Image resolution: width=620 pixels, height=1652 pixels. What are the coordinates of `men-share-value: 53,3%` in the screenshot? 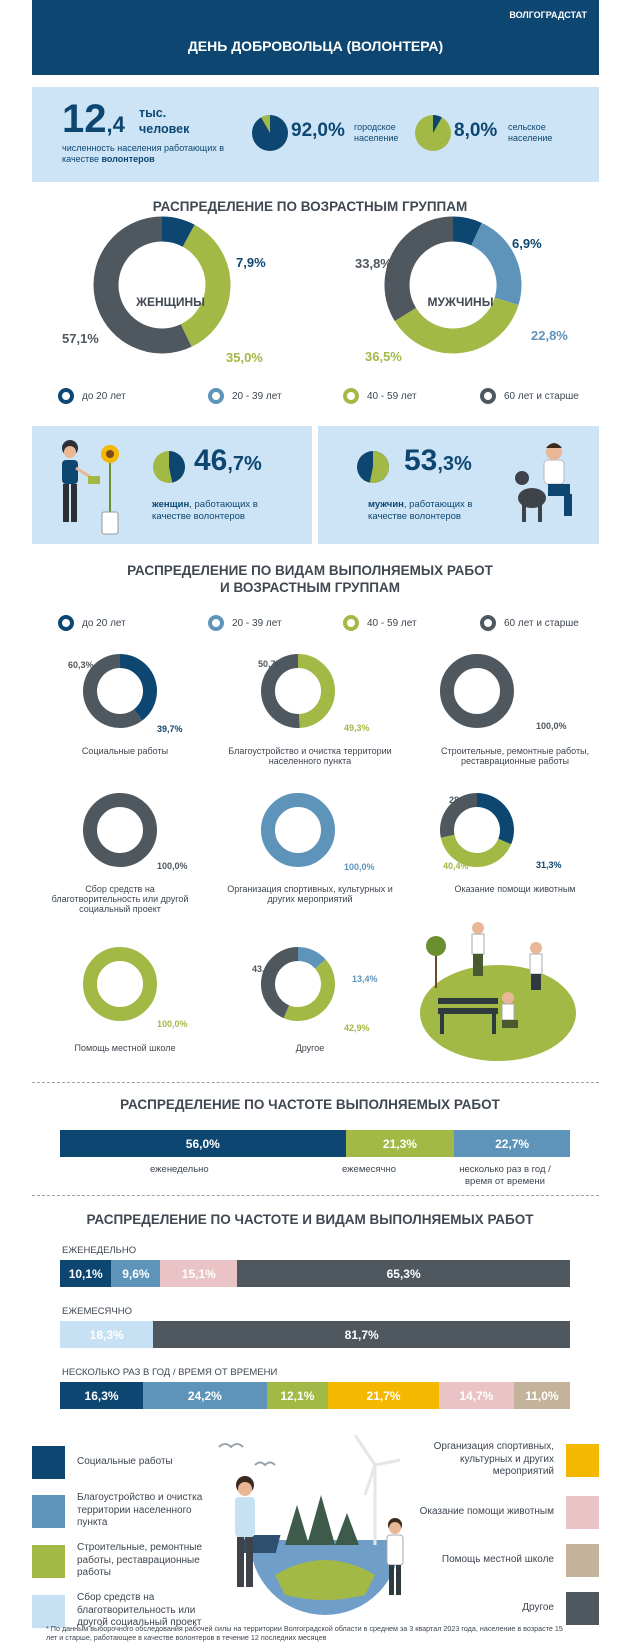 It's located at (438, 461).